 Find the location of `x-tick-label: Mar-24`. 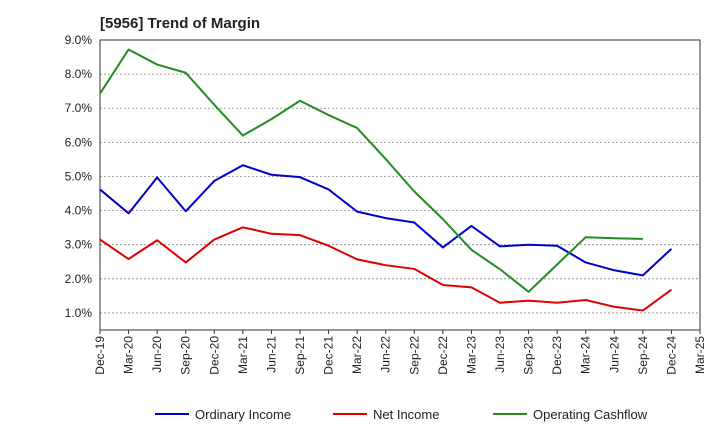

x-tick-label: Mar-24 is located at coordinates (586, 355).